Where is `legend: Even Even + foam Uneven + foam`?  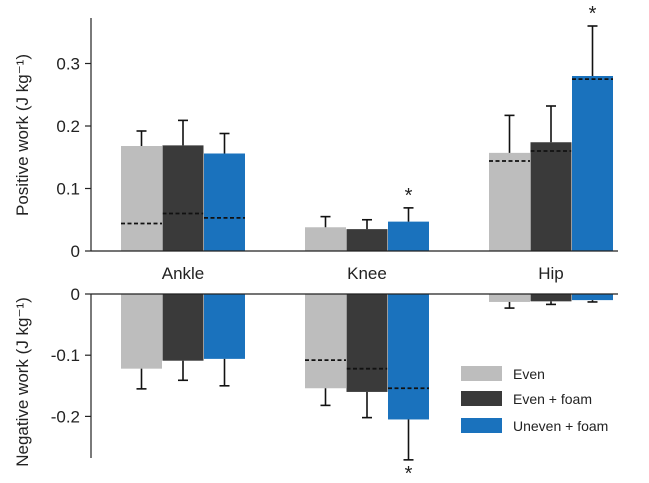
legend: Even Even + foam Uneven + foam is located at coordinates (534, 400).